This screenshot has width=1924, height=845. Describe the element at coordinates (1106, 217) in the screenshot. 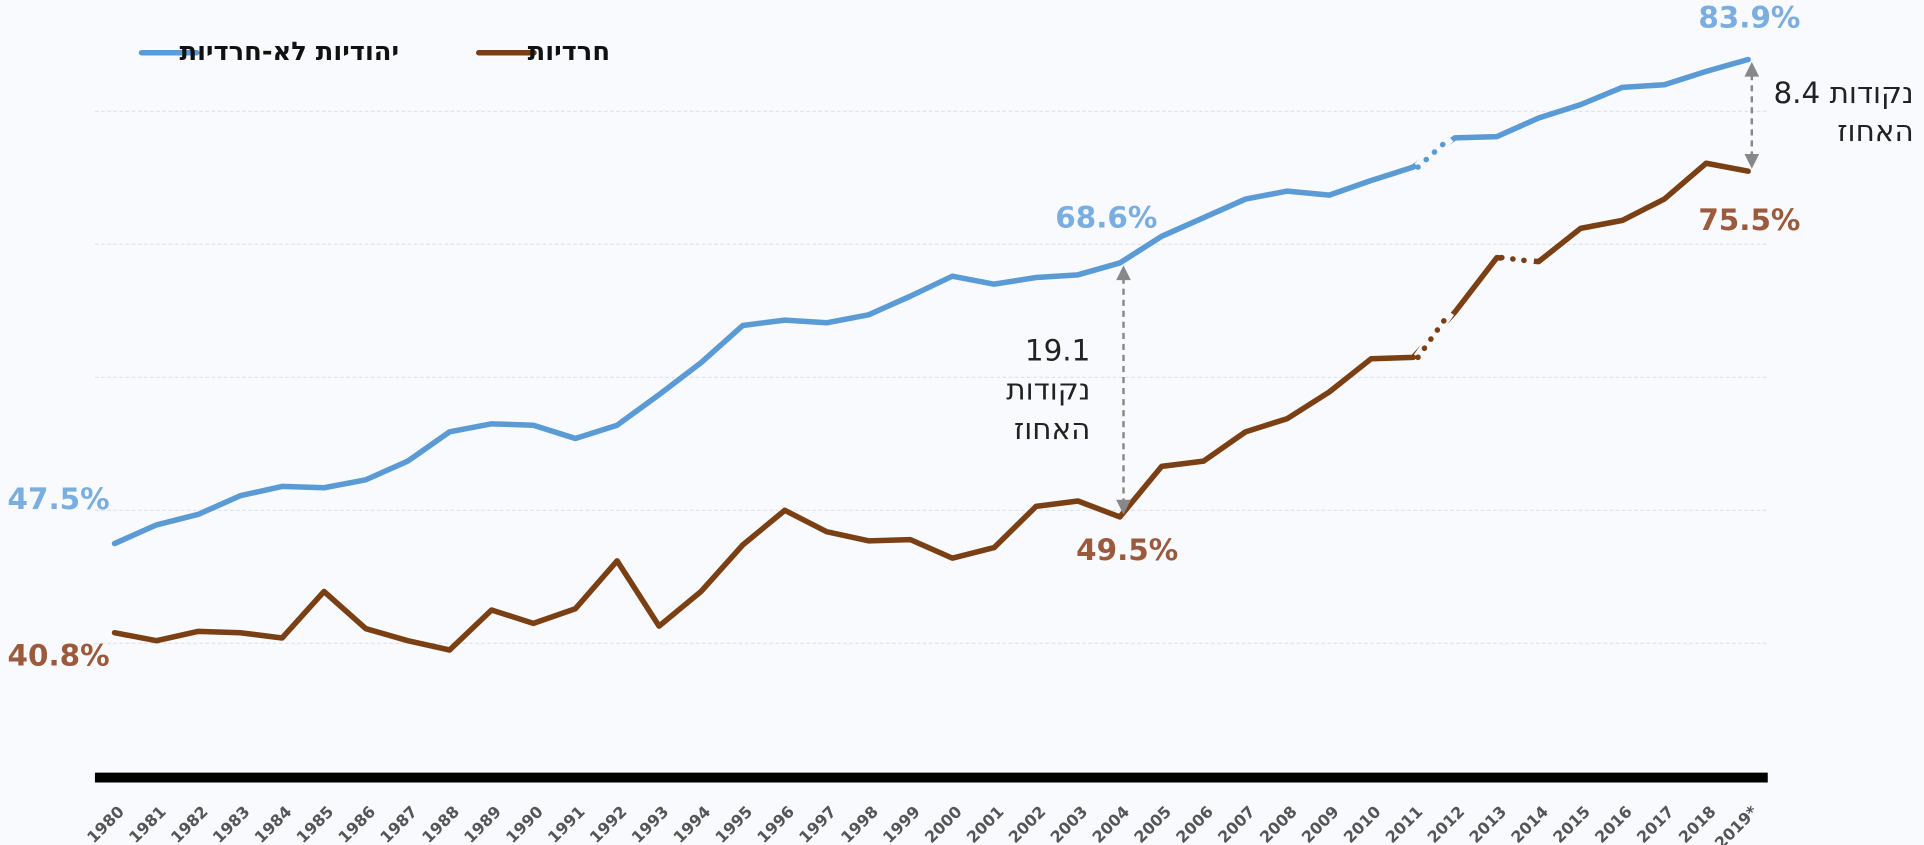

I see `value-label: 68.6%` at that location.